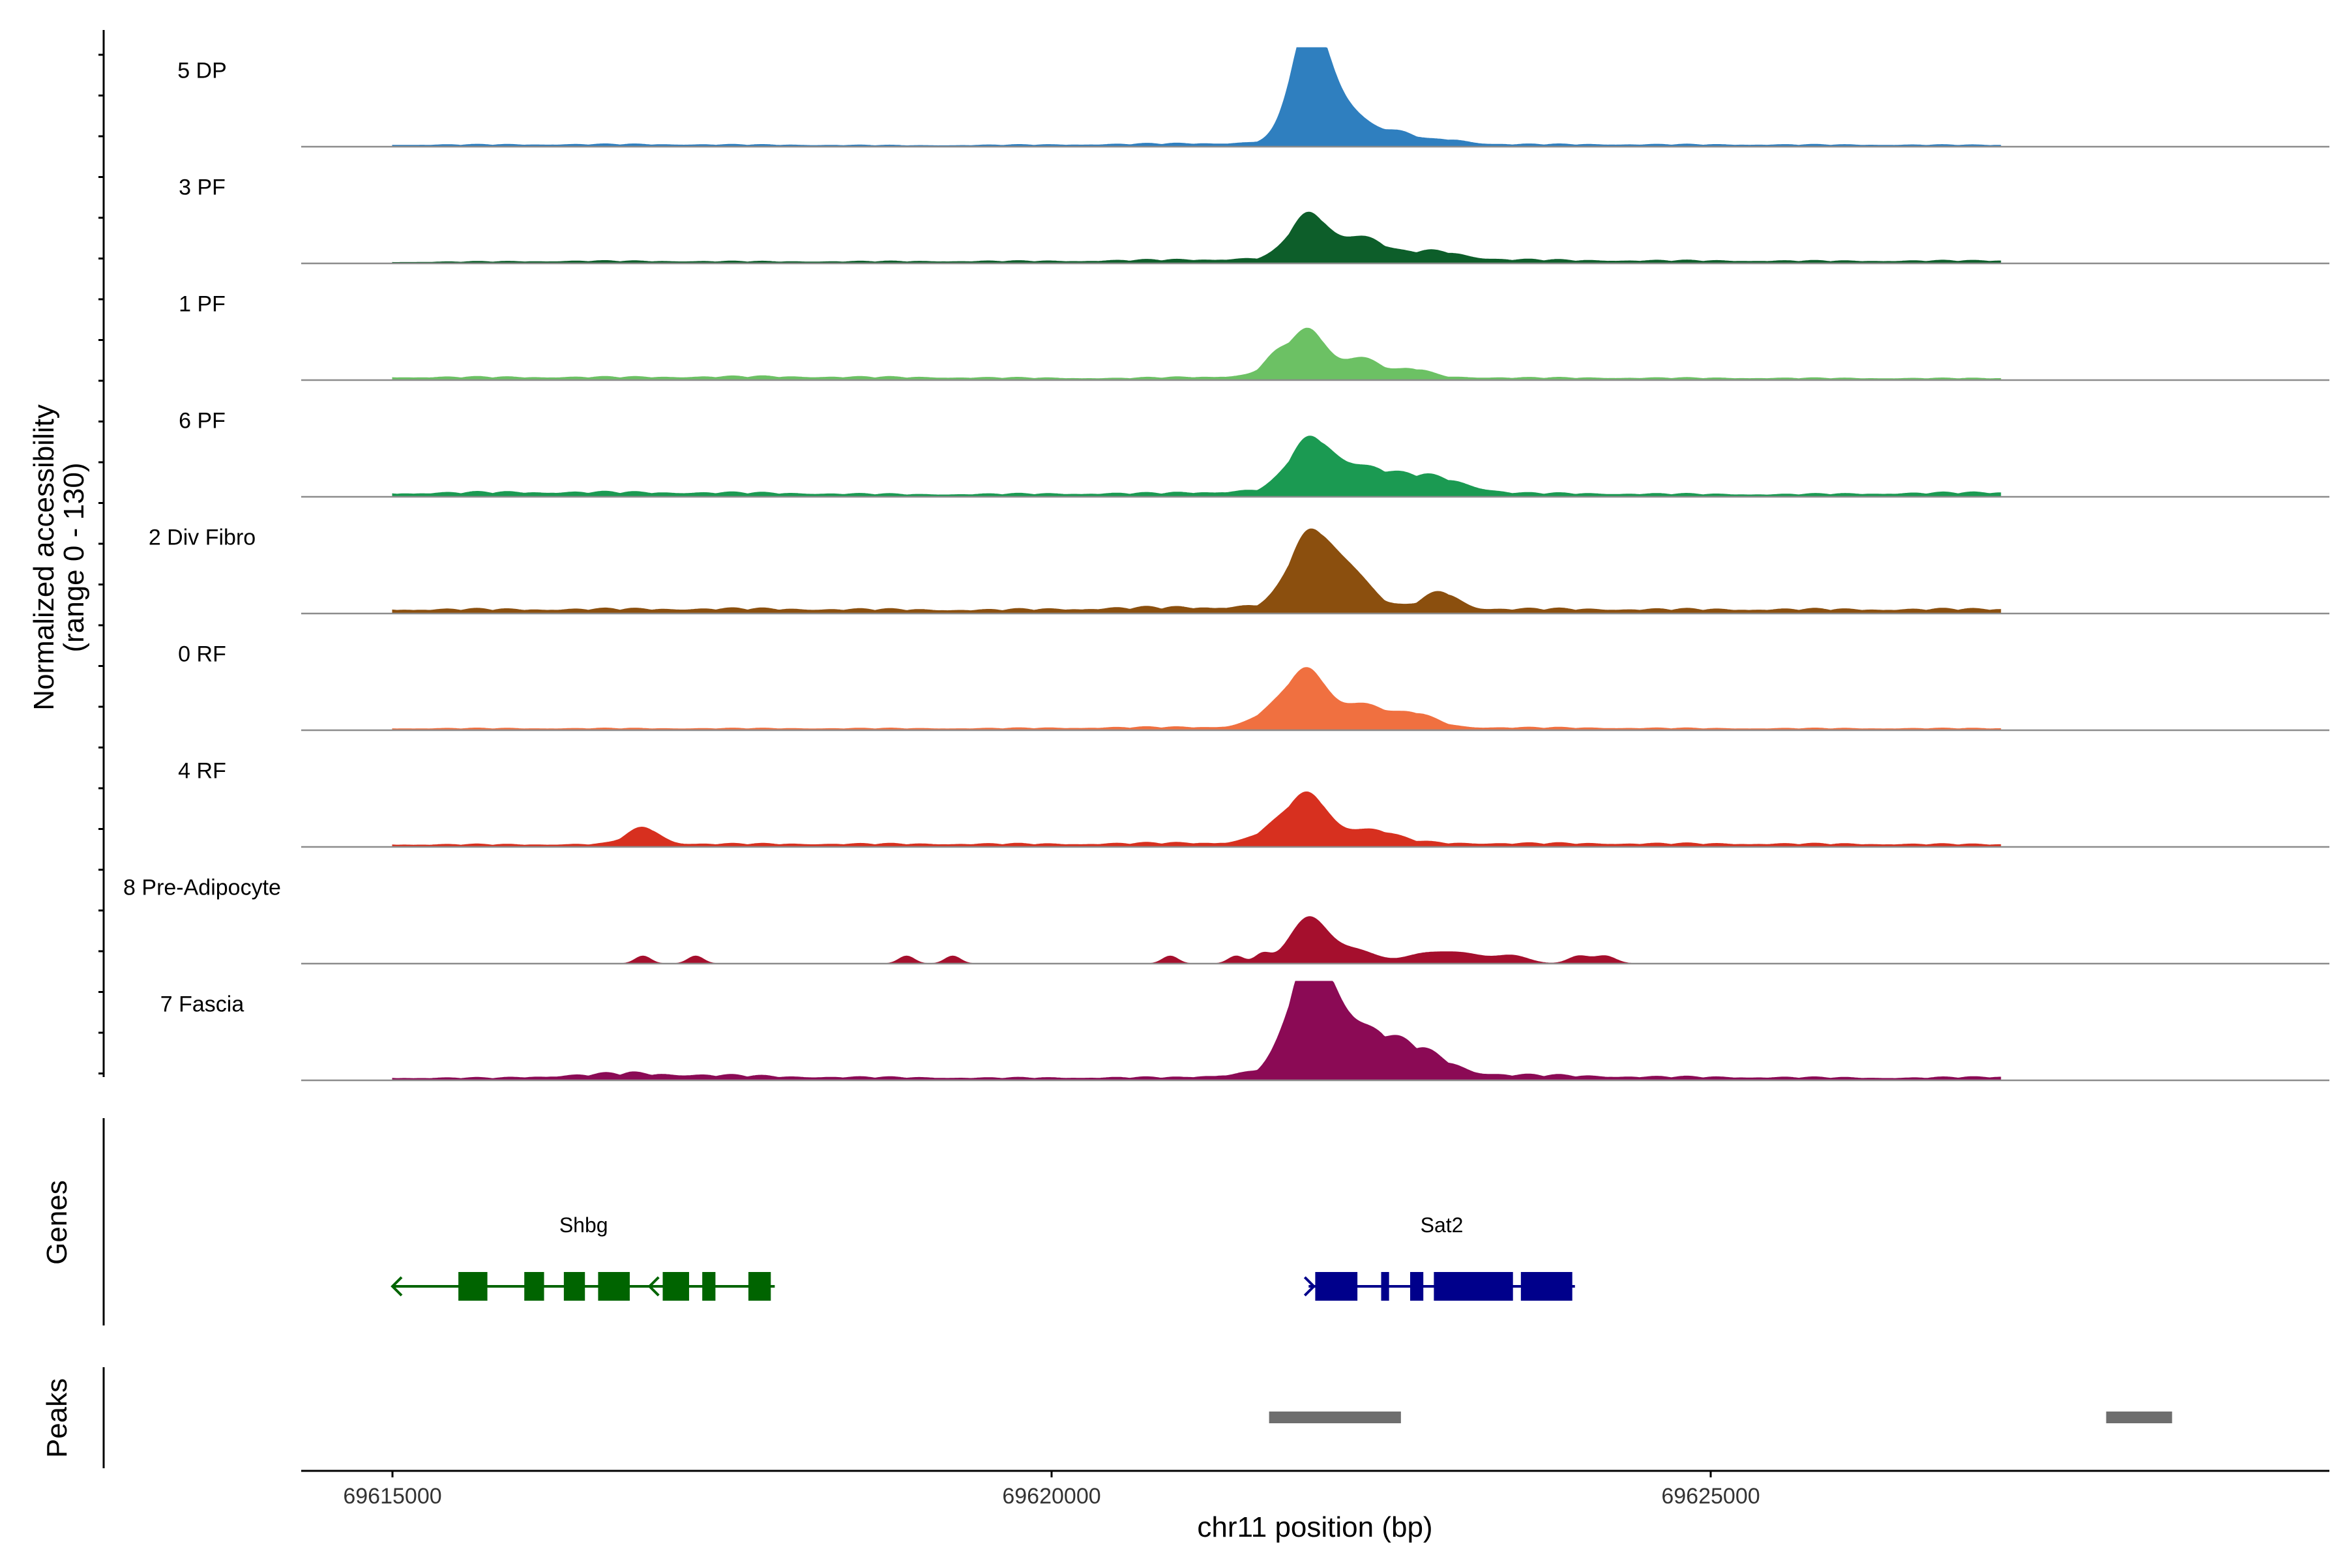  I want to click on y-axis-ticks, so click(101, 563).